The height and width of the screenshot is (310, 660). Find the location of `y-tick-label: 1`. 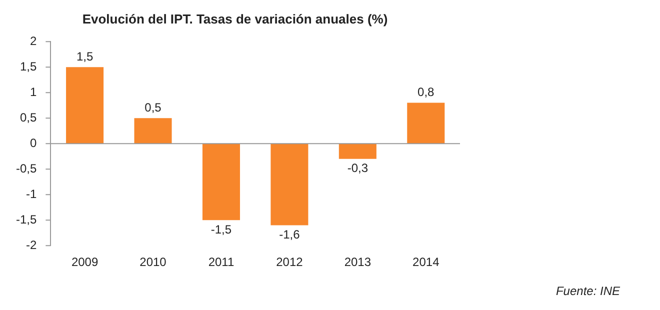

y-tick-label: 1 is located at coordinates (33, 91).